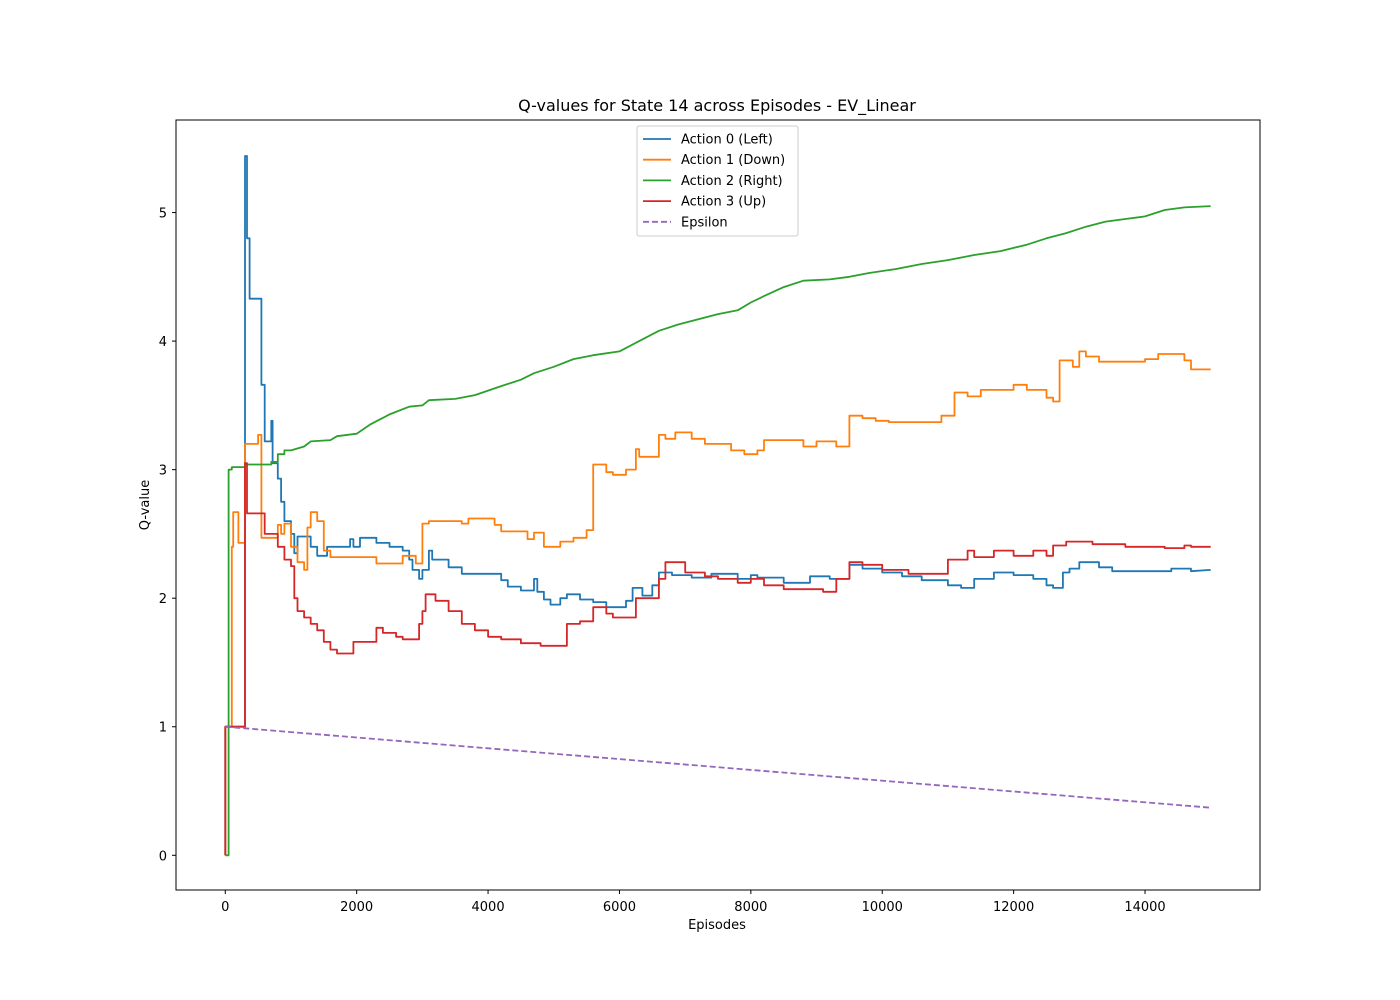 Image resolution: width=1400 pixels, height=1000 pixels. I want to click on x-tick-label: 4000, so click(488, 907).